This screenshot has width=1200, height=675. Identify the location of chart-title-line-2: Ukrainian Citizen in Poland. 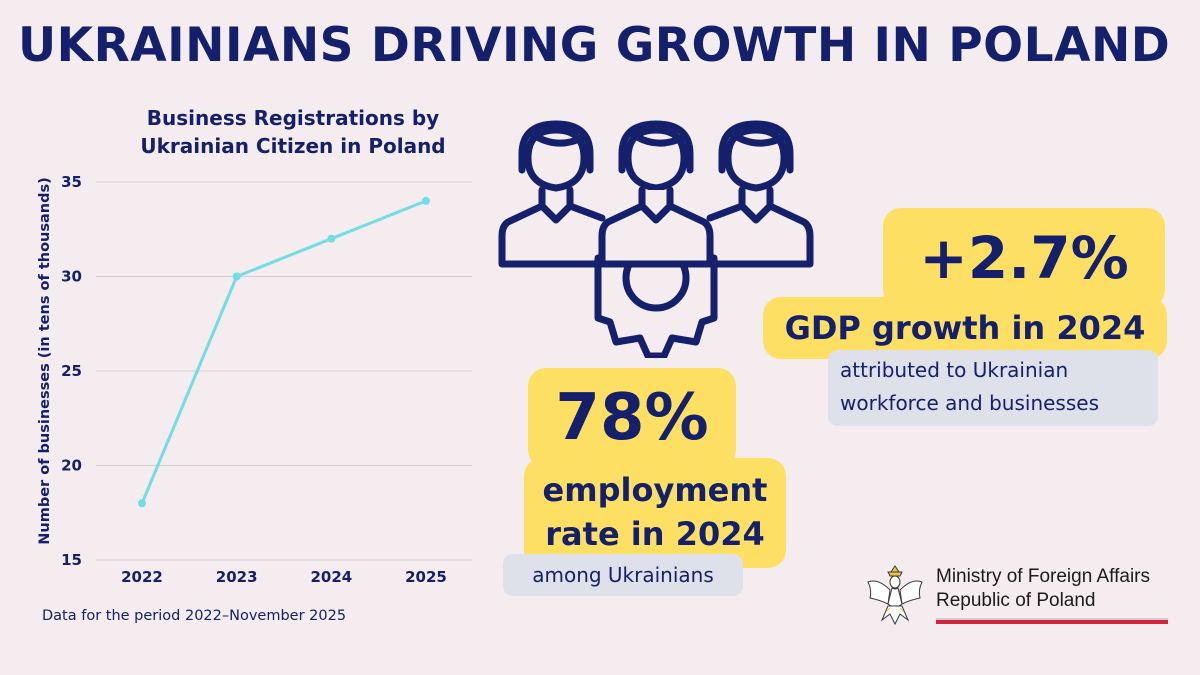
(293, 146).